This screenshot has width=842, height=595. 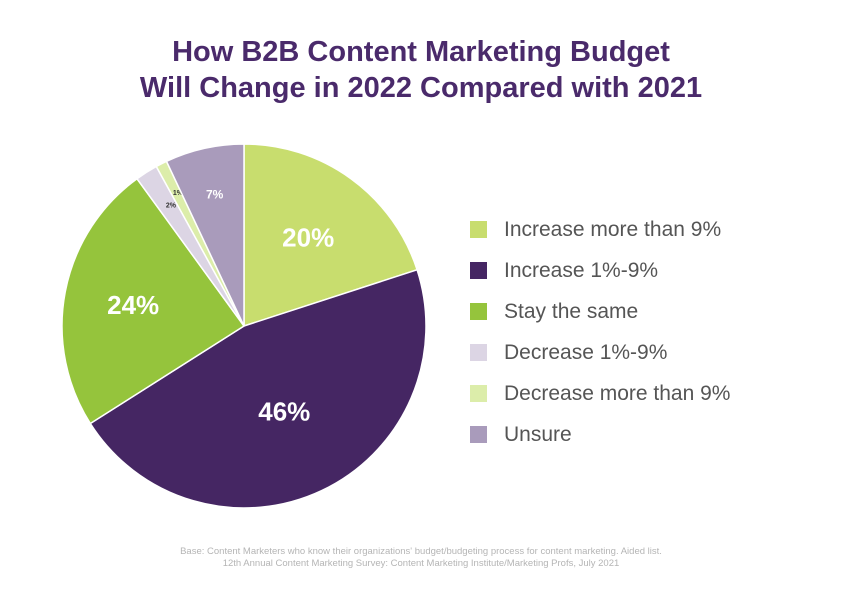 I want to click on pie-slice-unsure, so click(x=205, y=235).